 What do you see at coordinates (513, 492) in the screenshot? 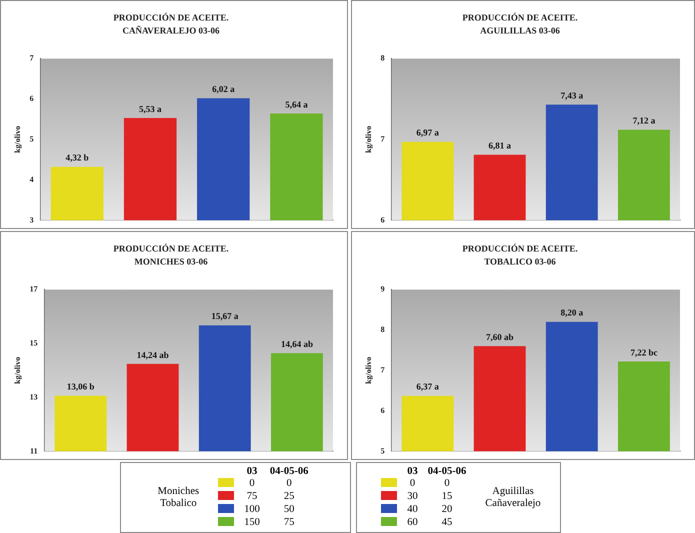
I see `text: Aguilillas` at bounding box center [513, 492].